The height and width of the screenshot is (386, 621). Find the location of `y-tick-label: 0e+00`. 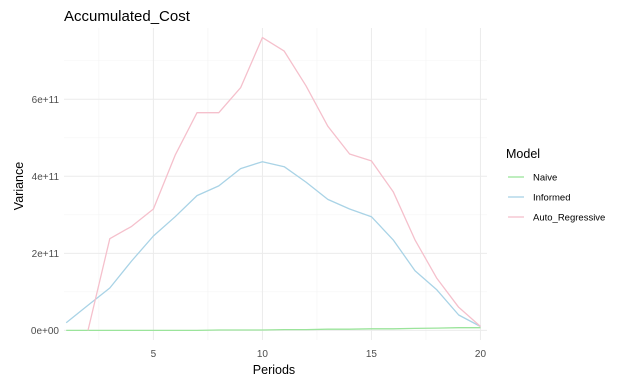

y-tick-label: 0e+00 is located at coordinates (45, 331).